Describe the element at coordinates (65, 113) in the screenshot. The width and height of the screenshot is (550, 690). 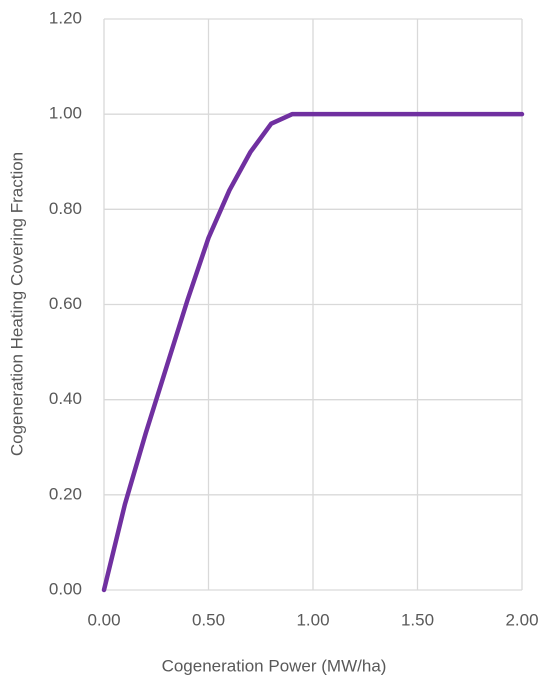
I see `y-tick-label: 1.00` at that location.